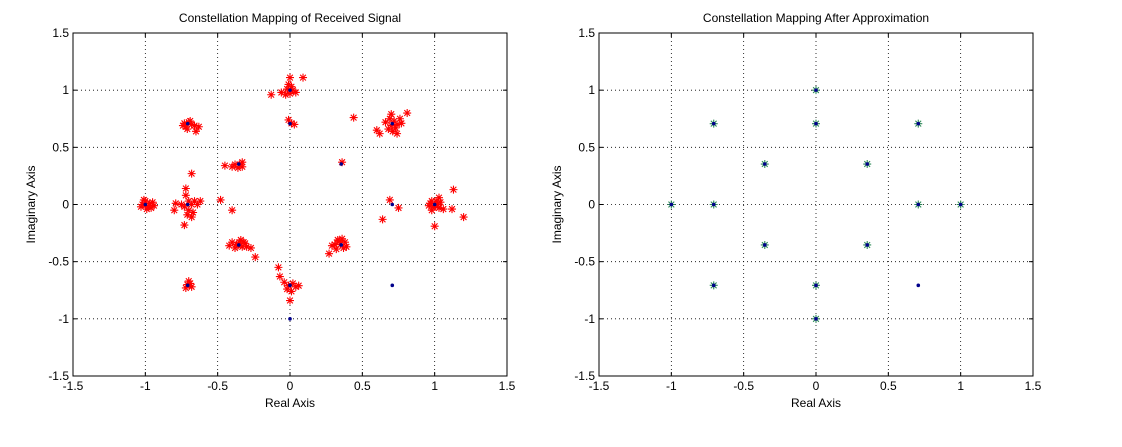 This screenshot has width=1122, height=447. I want to click on y-axis-label: Imaginary Axis, so click(31, 204).